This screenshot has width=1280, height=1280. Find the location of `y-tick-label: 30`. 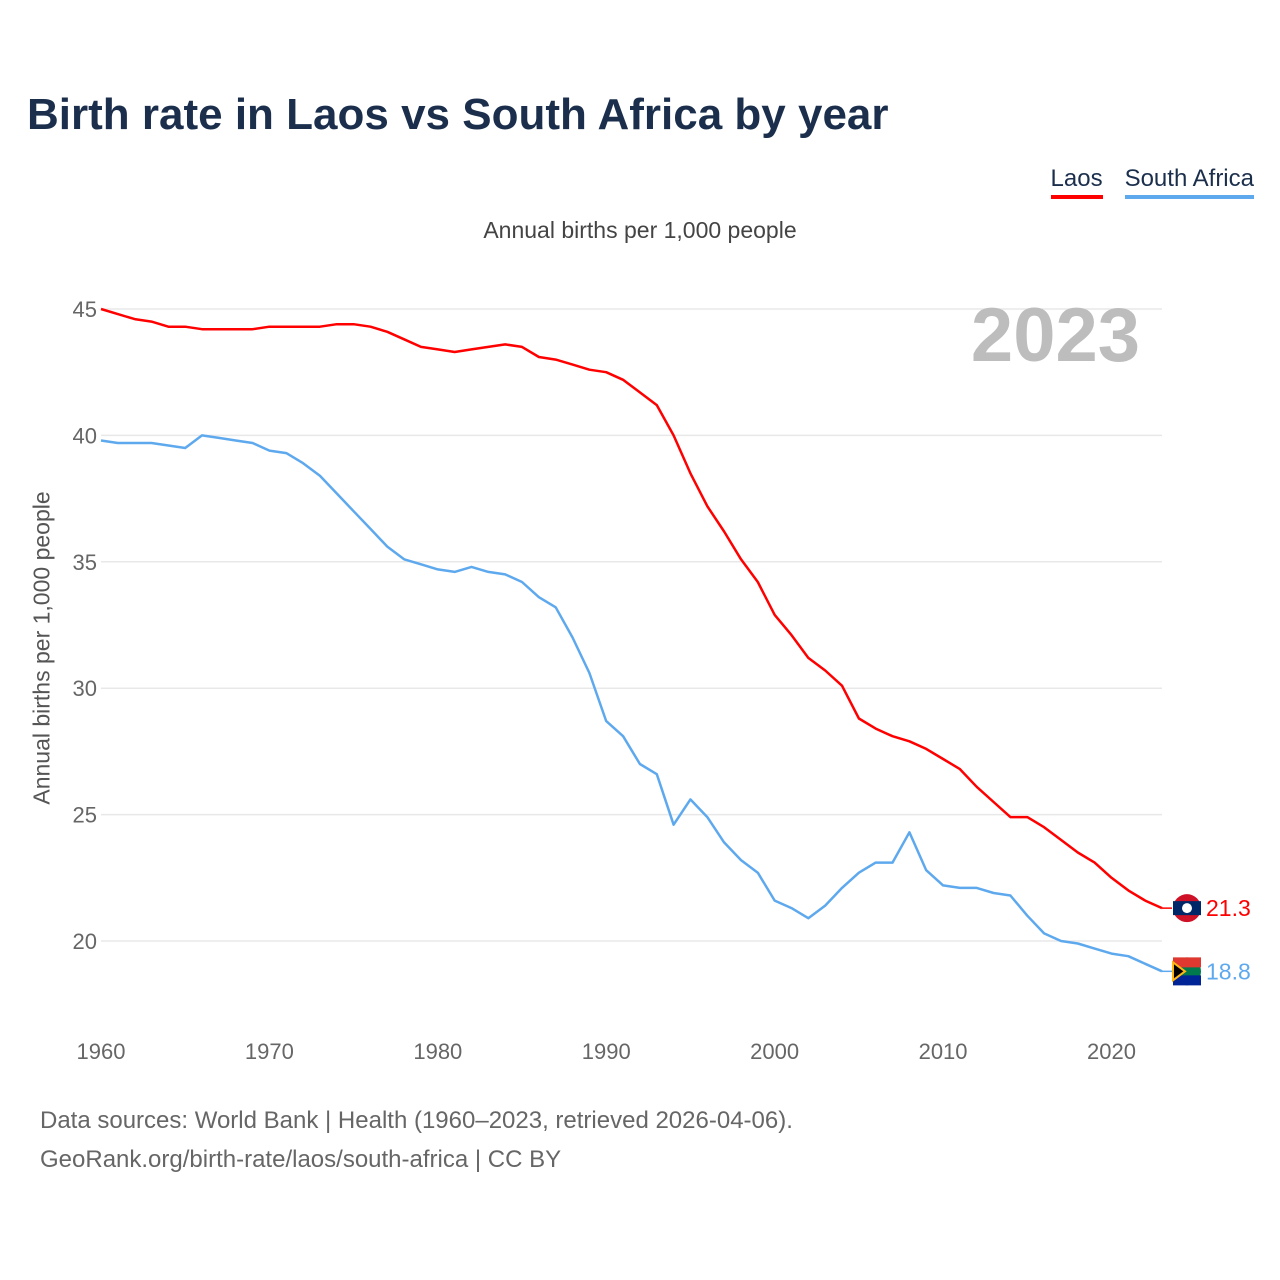

y-tick-label: 30 is located at coordinates (85, 688).